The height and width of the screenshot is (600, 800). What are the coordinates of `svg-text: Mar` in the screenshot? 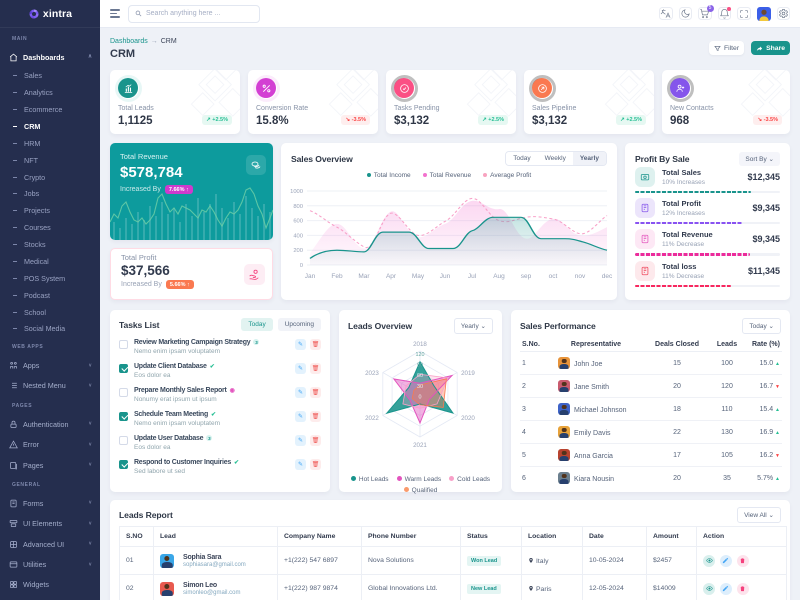 It's located at (364, 276).